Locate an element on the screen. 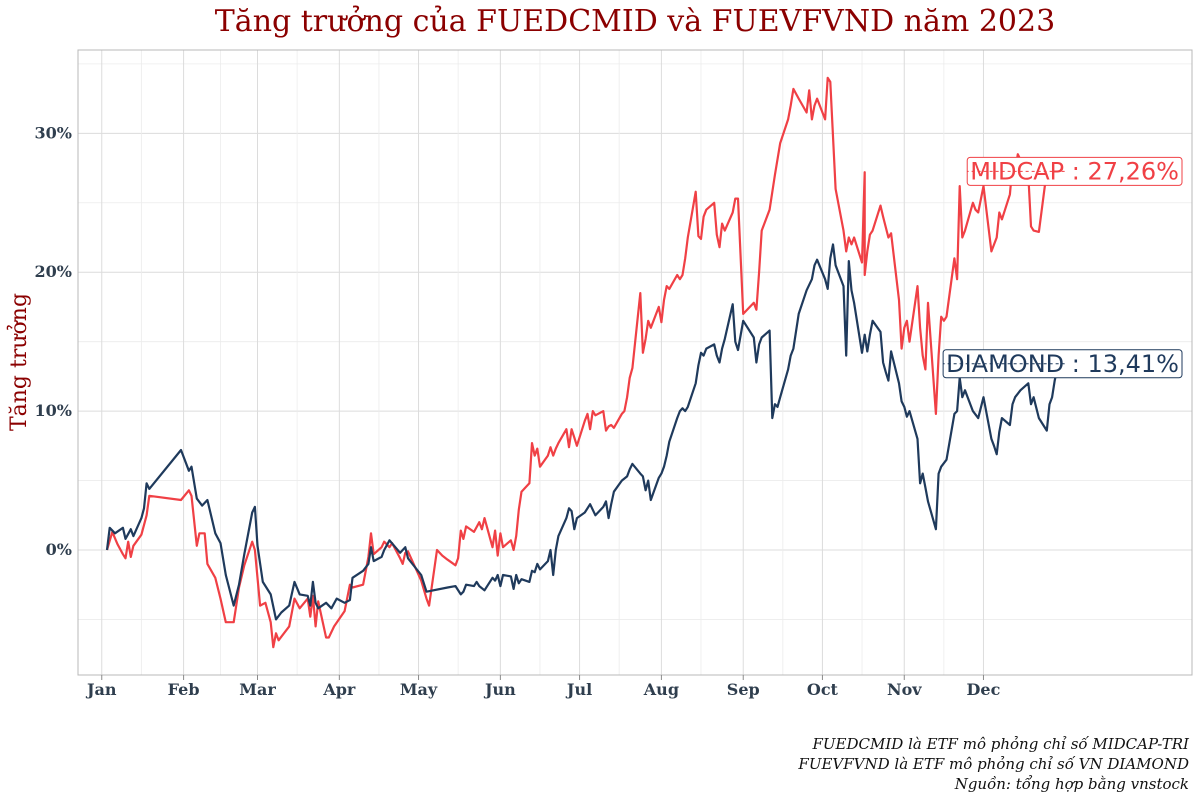 The image size is (1200, 805). end-label-midcap: MIDCAP : 27,26% is located at coordinates (1074, 171).